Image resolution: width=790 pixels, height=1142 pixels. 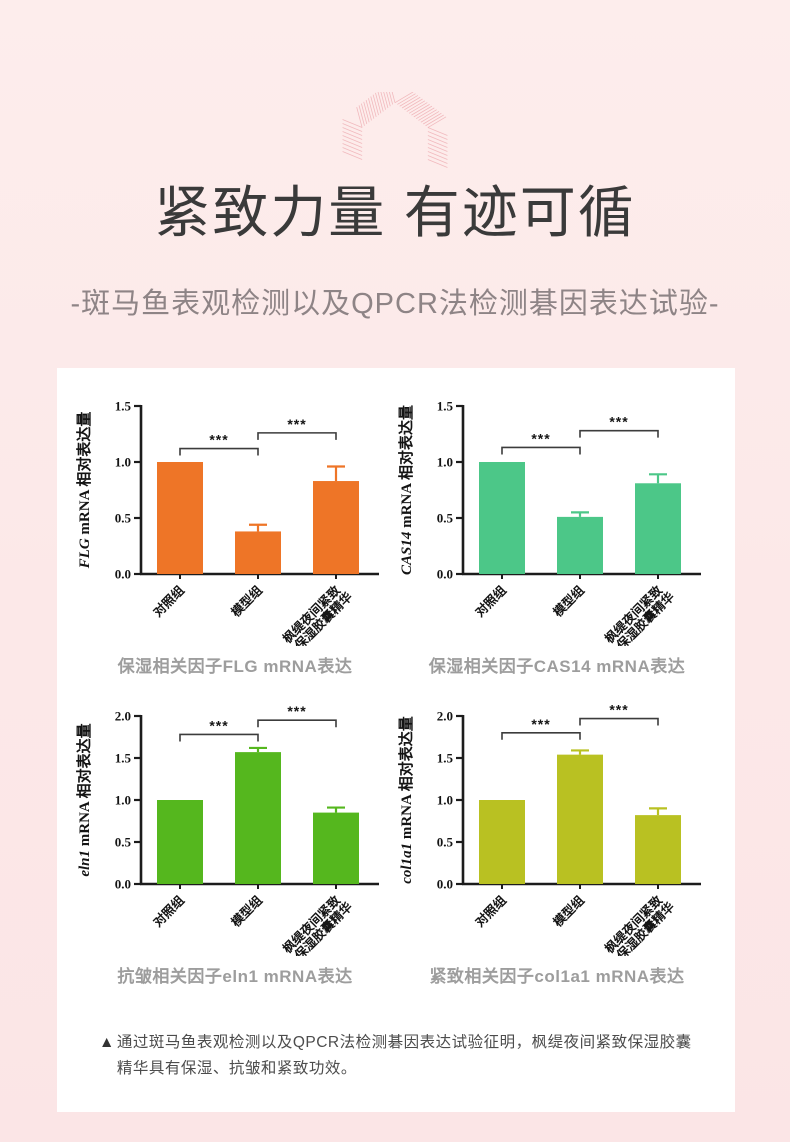 What do you see at coordinates (406, 490) in the screenshot?
I see `svg-text: CAS14 mRNA 相对表达量` at bounding box center [406, 490].